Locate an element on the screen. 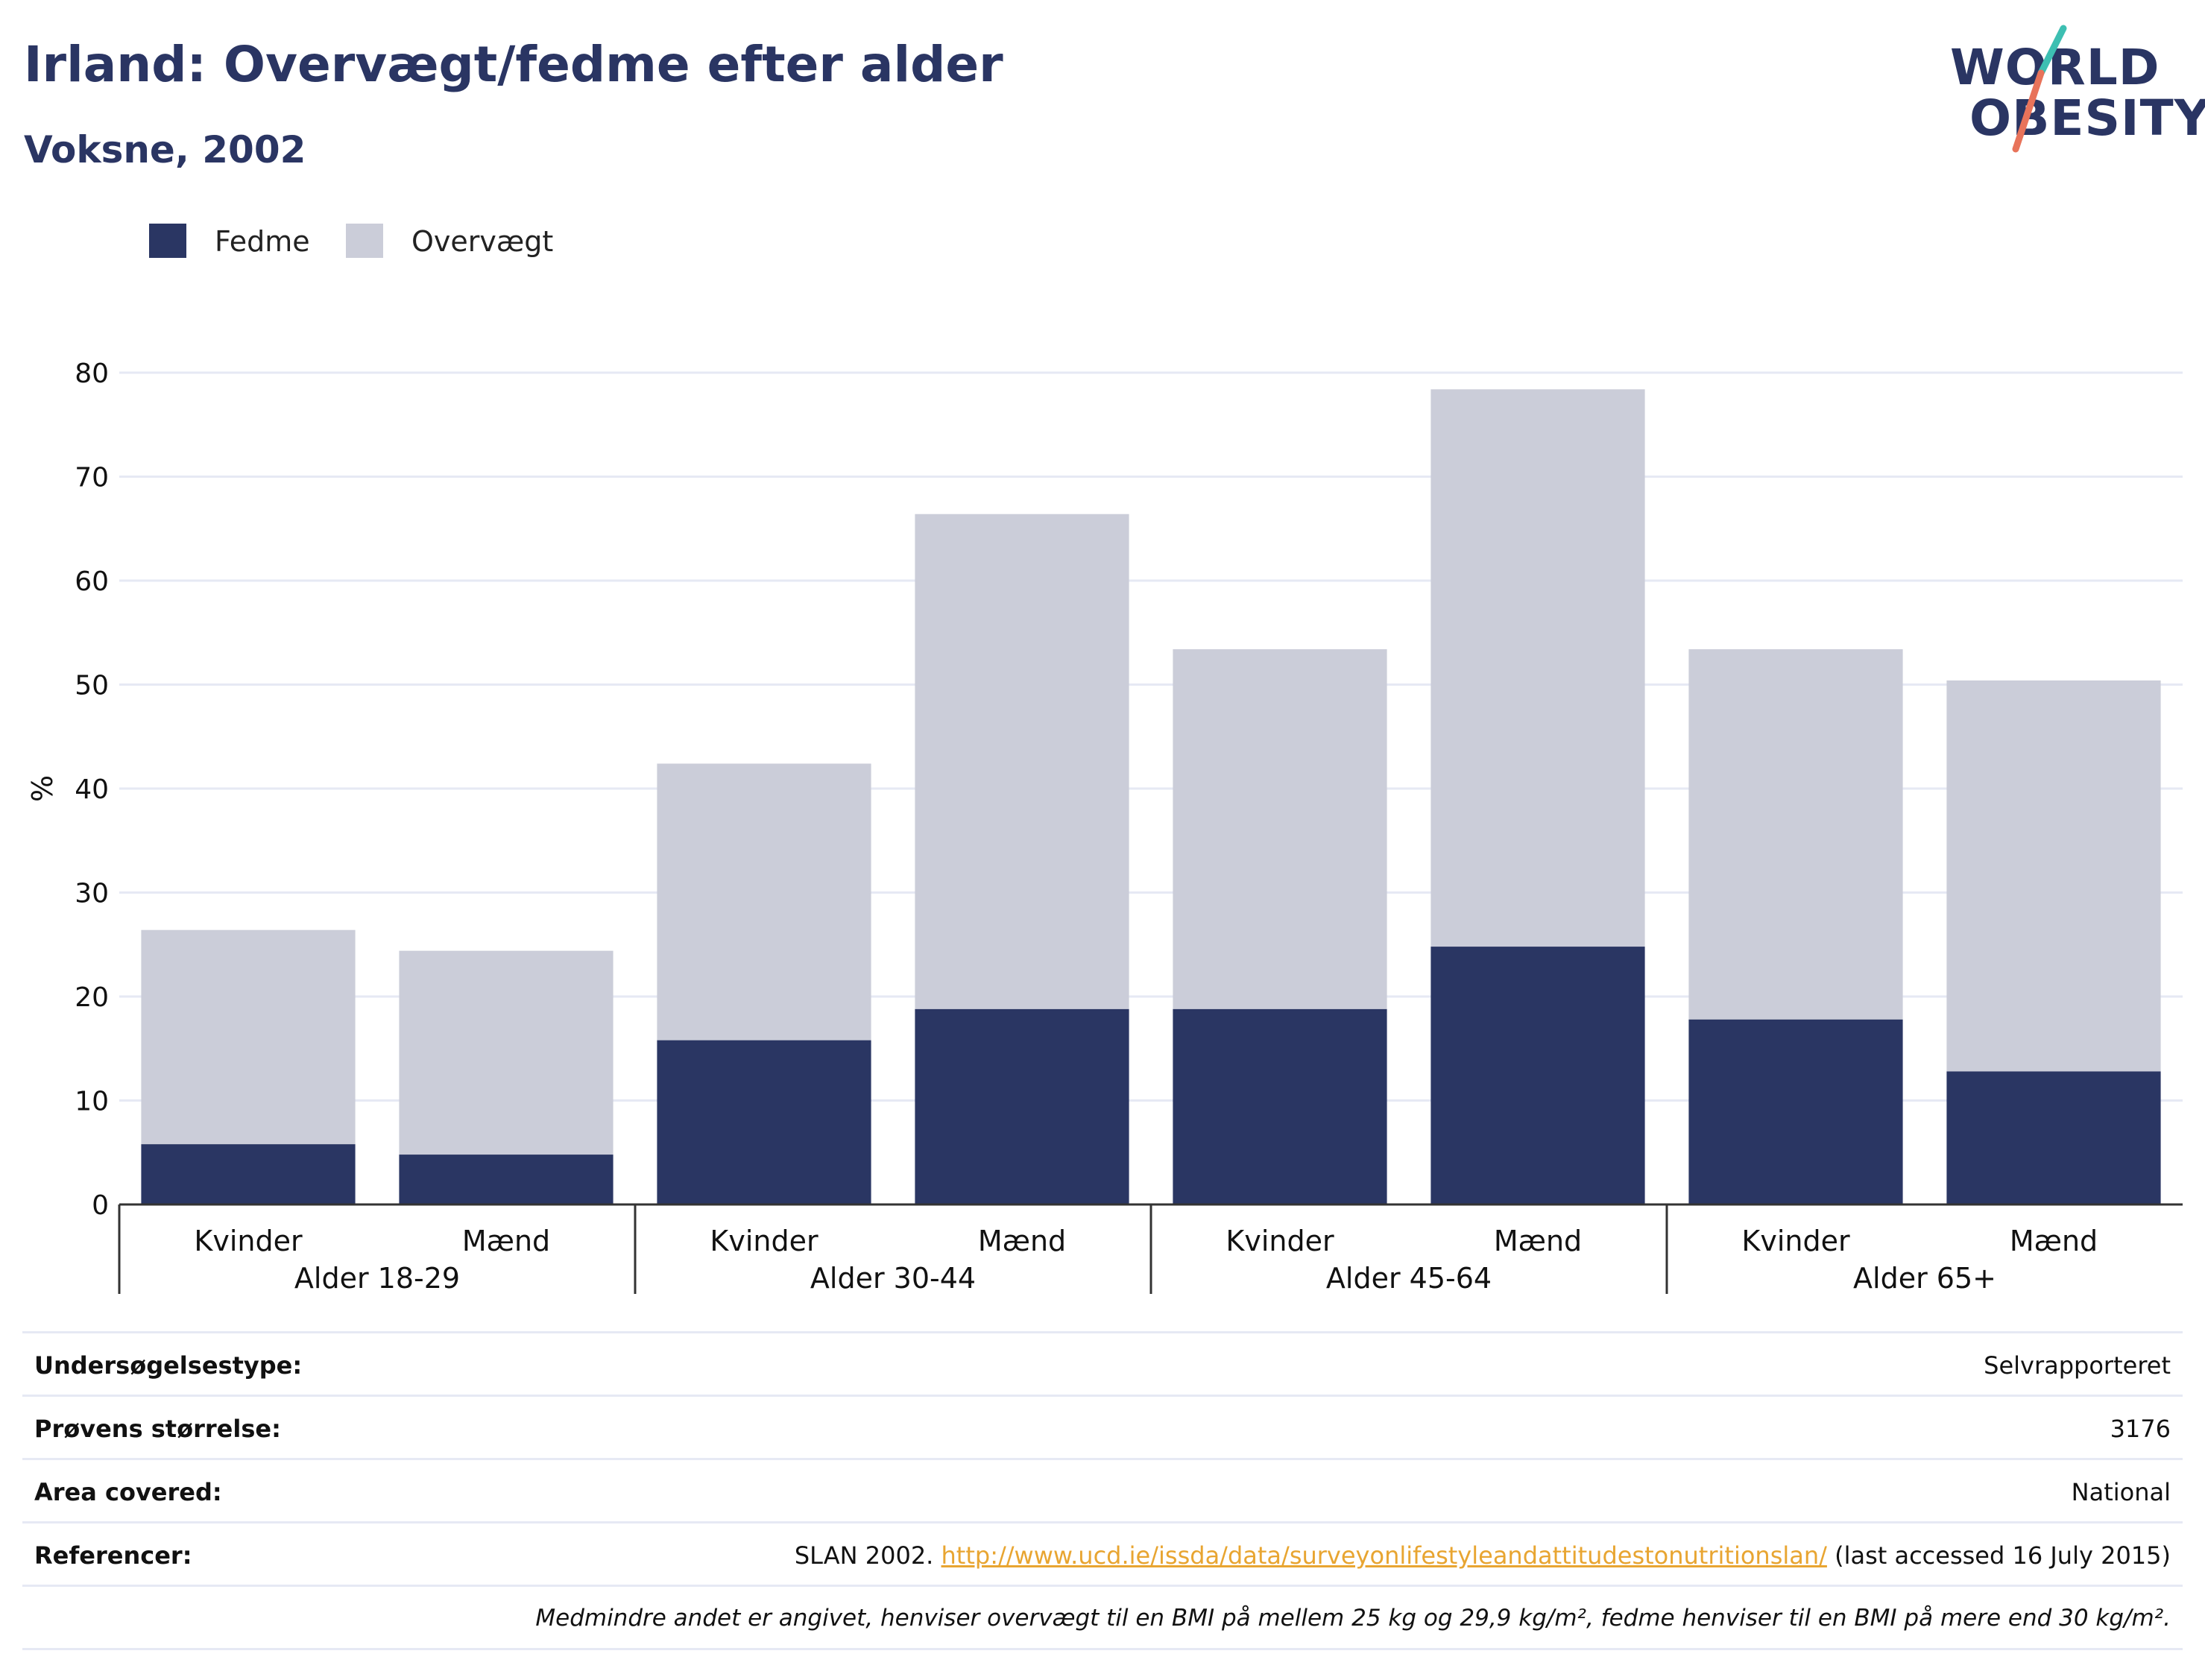 This screenshot has height=1680, width=2205. reference-suffix: (last accessed 16 July 2015) is located at coordinates (2003, 1555).